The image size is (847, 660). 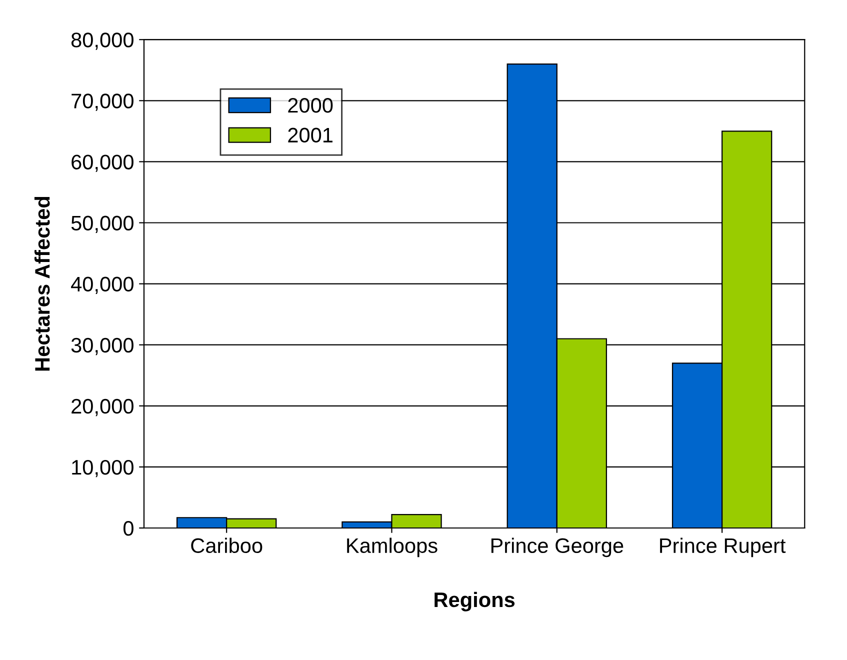 I want to click on x-tick-label: Cariboo, so click(x=226, y=546).